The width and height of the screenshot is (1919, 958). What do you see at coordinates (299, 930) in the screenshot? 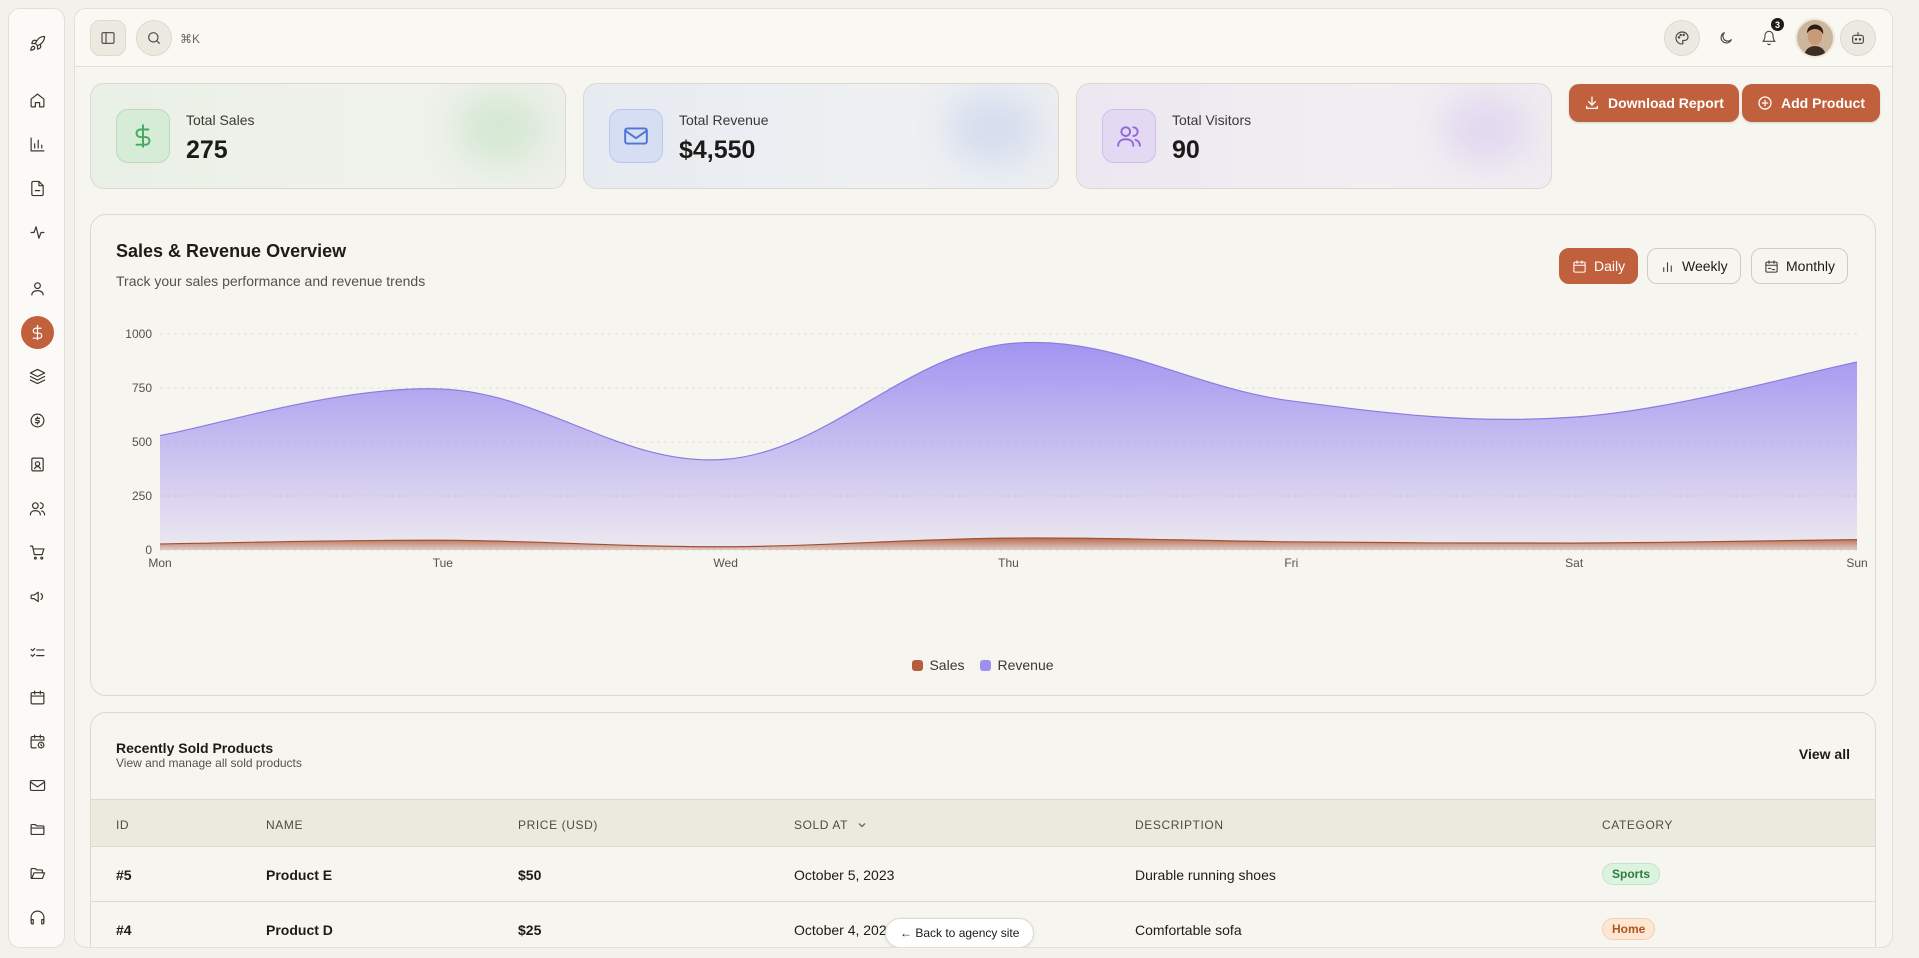
I see `cell-name: Product D` at bounding box center [299, 930].